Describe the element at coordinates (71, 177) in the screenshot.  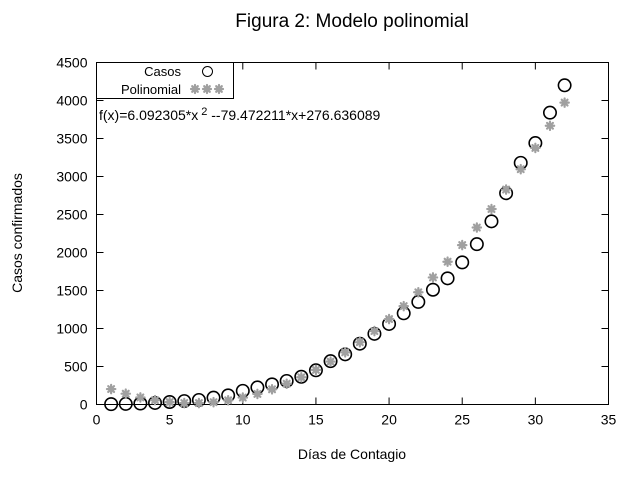
I see `svg-text: 3000` at that location.